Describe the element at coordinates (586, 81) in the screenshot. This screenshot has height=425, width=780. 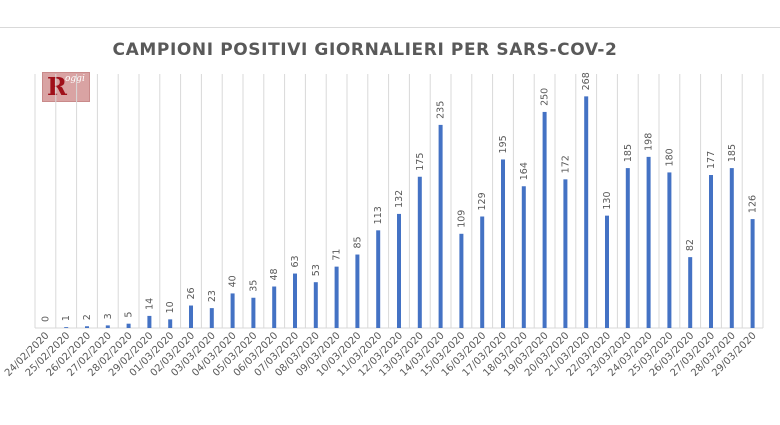
I see `data-label: 268` at that location.